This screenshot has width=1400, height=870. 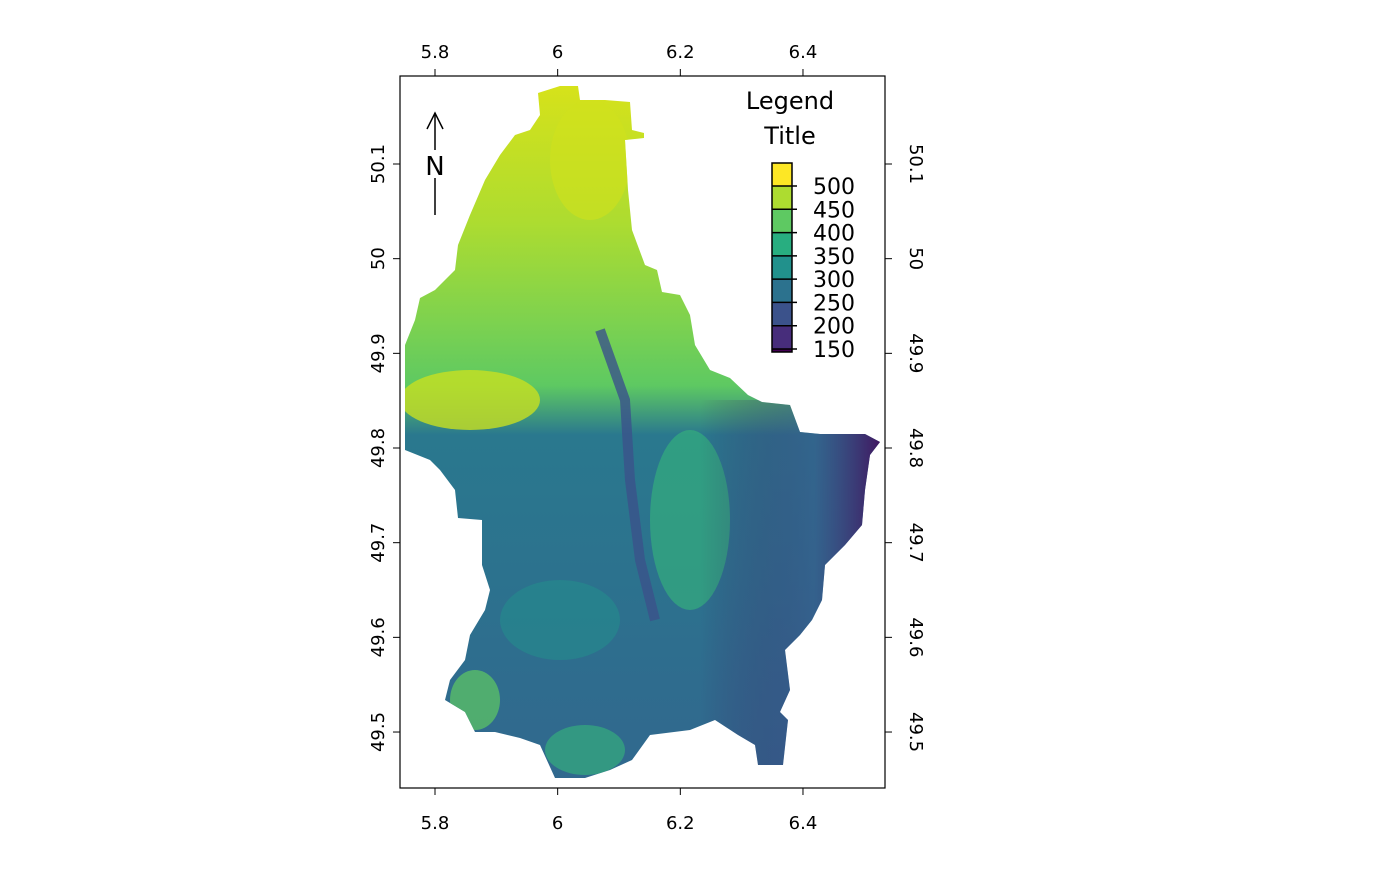 What do you see at coordinates (915, 164) in the screenshot?
I see `y-tick-label-right: 50.1` at bounding box center [915, 164].